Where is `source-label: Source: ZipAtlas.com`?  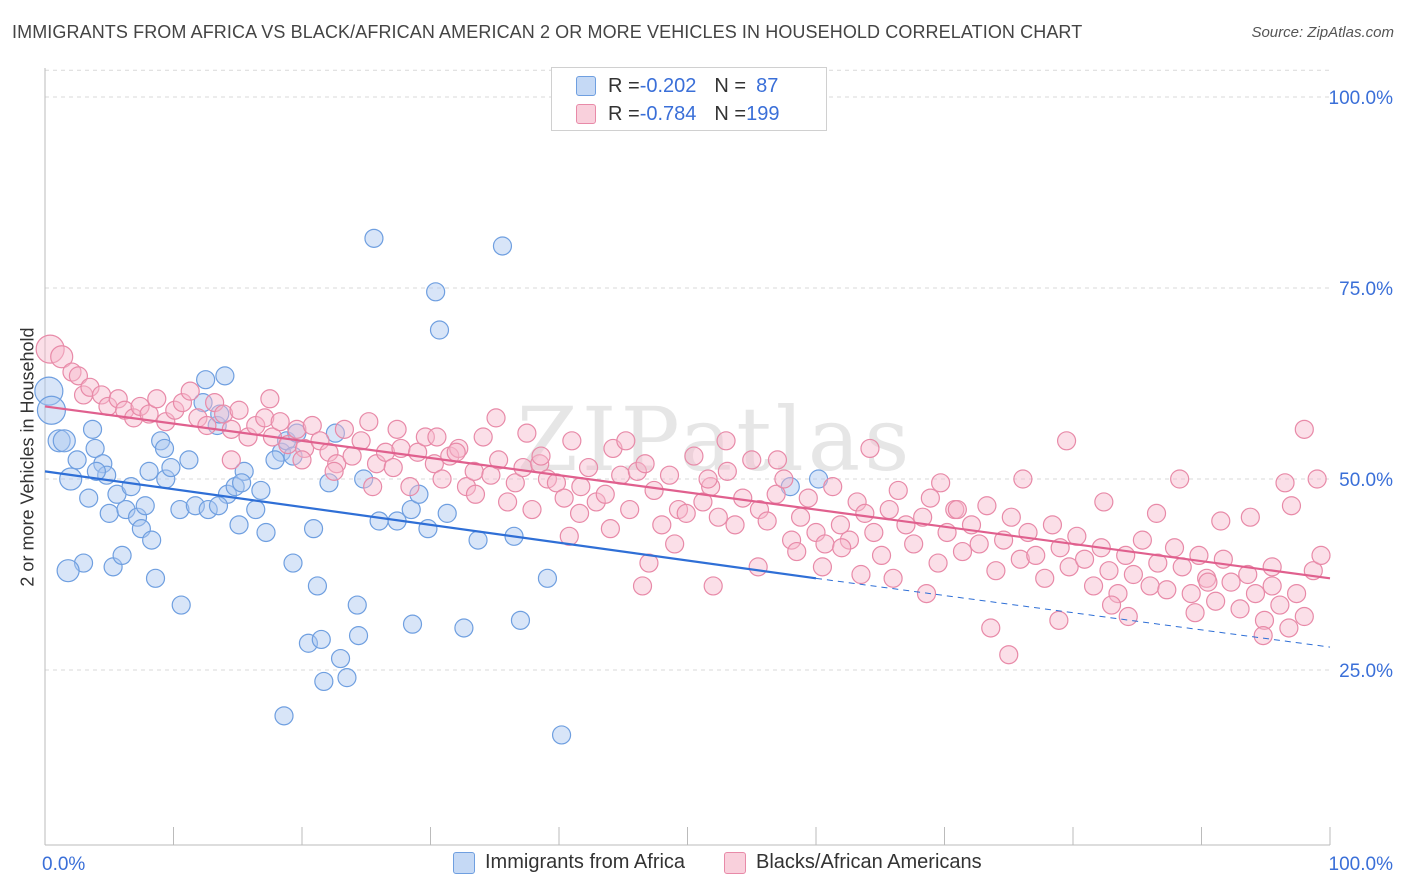 source-label: Source: ZipAtlas.com is located at coordinates (1322, 32).